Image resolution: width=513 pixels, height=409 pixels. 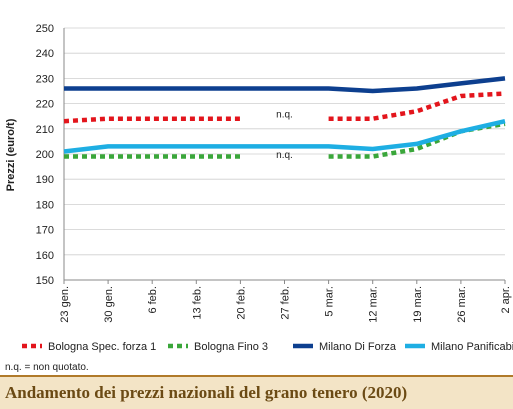 I want to click on legend-item: Bologna Spec. forza 1, so click(x=89, y=347).